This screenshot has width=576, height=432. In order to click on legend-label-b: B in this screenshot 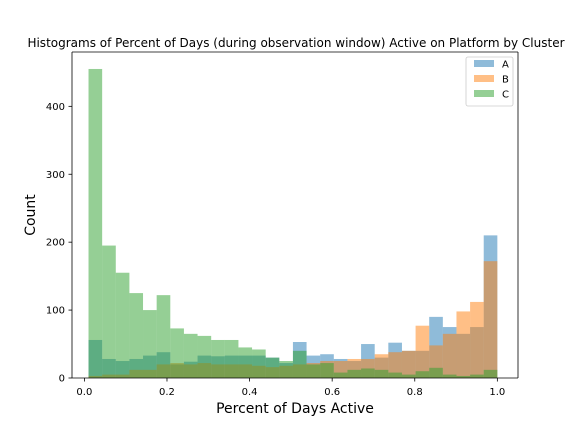, I will do `click(505, 80)`.